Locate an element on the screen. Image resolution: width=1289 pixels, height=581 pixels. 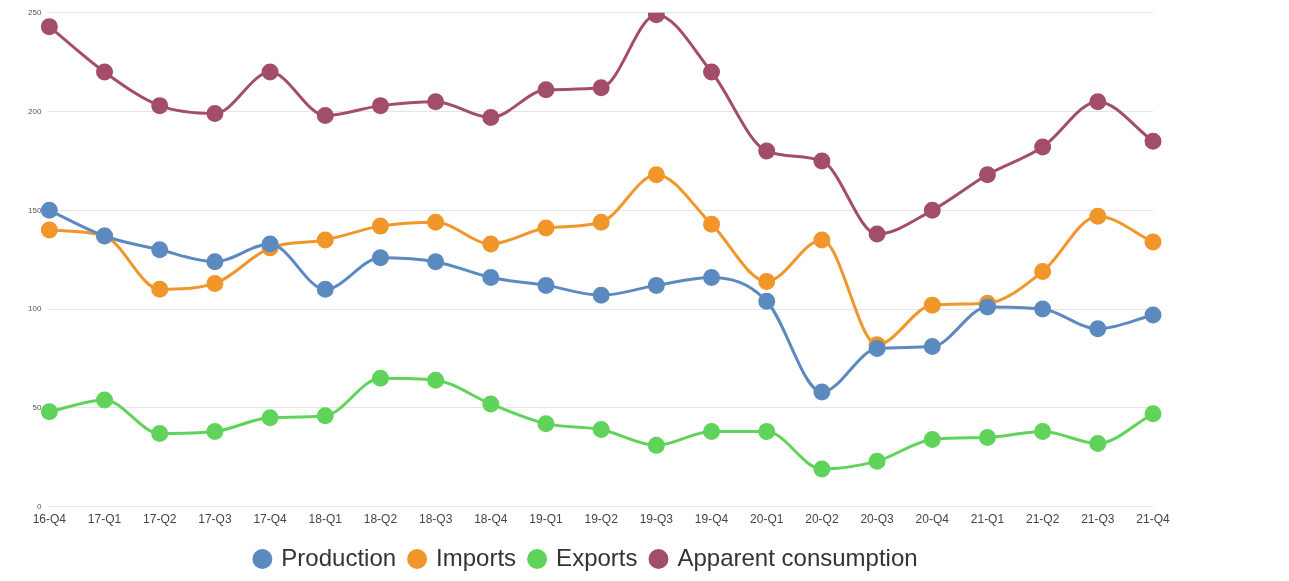
x-tick-label: 18-Q1 is located at coordinates (325, 519).